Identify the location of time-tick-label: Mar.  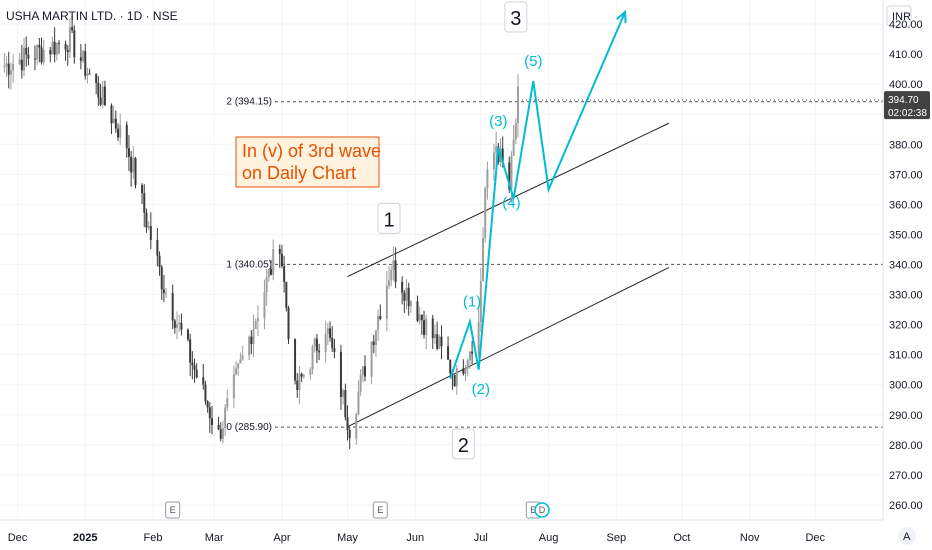
(214, 538).